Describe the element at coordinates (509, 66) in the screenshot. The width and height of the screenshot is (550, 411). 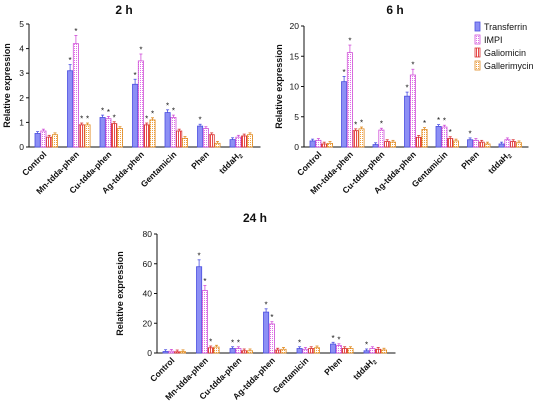
I see `legend-label: Gallerimycin` at that location.